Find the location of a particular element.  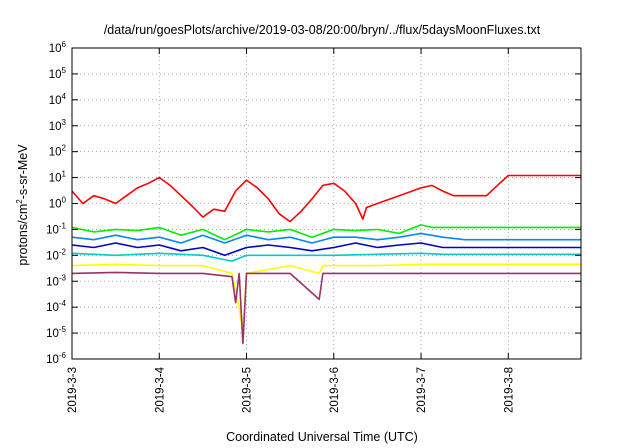

y-tick-label: 10⁰ is located at coordinates (58, 203).